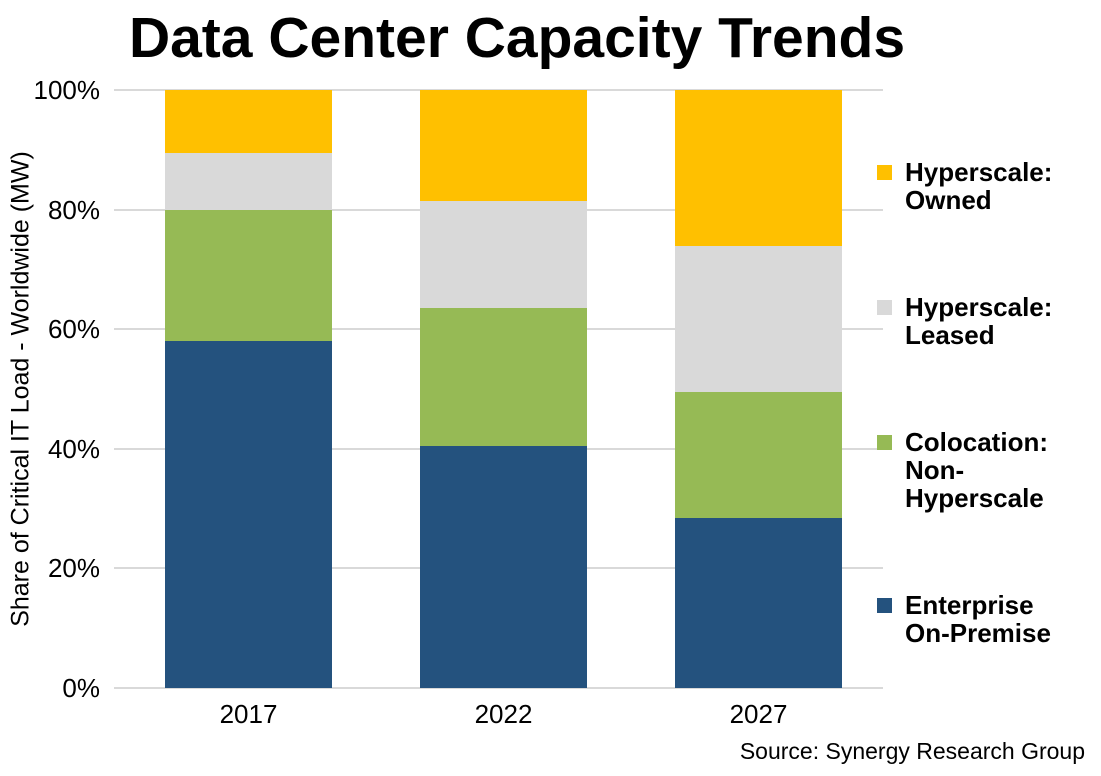 The width and height of the screenshot is (1101, 776). What do you see at coordinates (503, 714) in the screenshot?
I see `x-tick-label-2022: 2022` at bounding box center [503, 714].